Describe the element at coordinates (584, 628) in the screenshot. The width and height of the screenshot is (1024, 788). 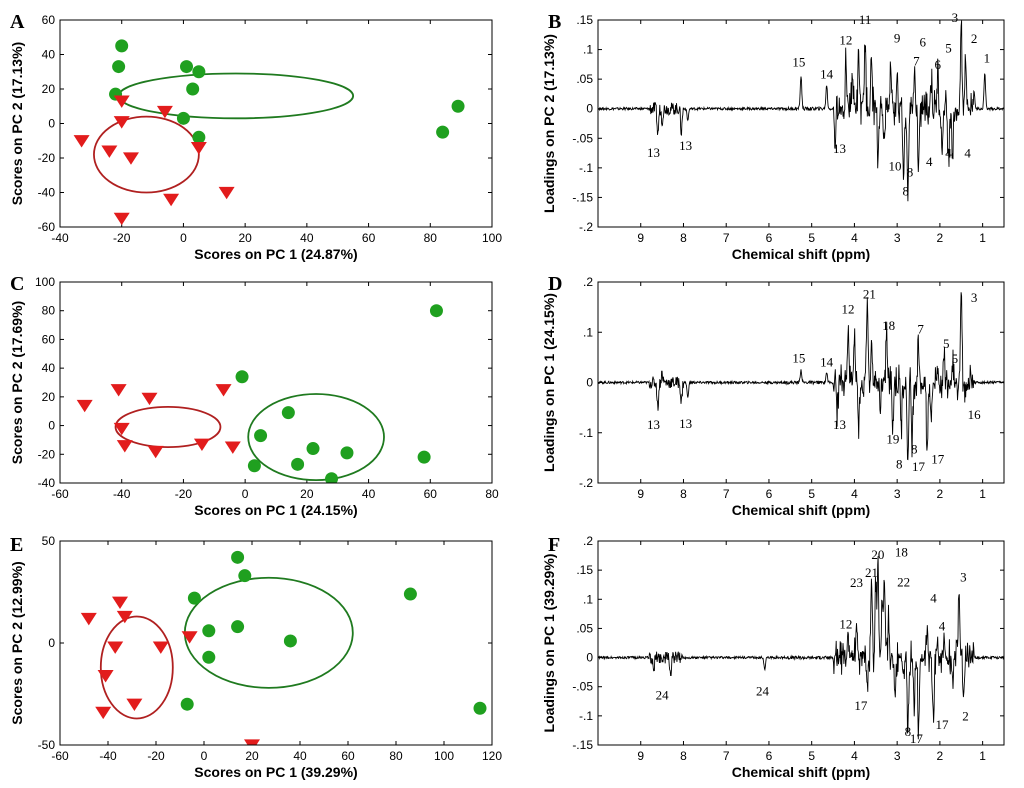
I see `y-tick-label: .05` at that location.